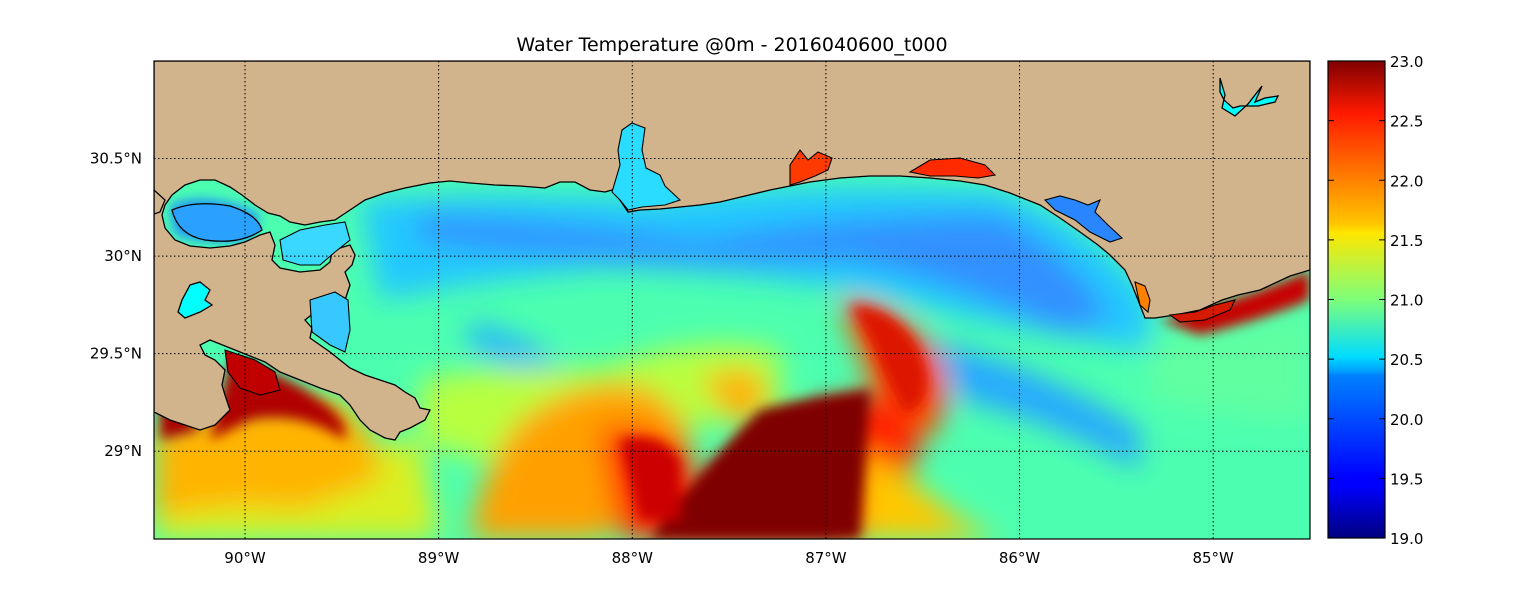 This screenshot has width=1539, height=600. Describe the element at coordinates (1406, 420) in the screenshot. I see `colorbar-tick-label: 20.0` at that location.